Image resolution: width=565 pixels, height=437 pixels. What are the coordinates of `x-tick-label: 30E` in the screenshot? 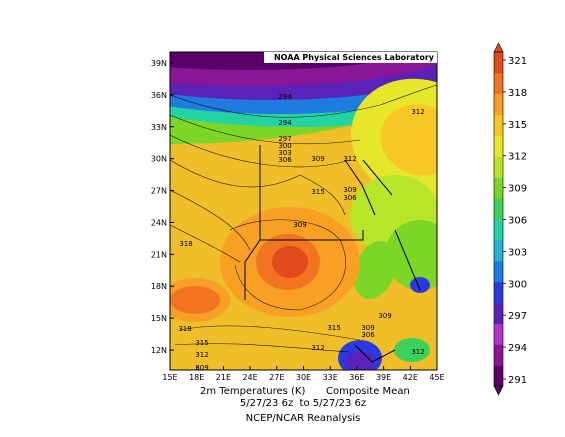 It's located at (303, 377).